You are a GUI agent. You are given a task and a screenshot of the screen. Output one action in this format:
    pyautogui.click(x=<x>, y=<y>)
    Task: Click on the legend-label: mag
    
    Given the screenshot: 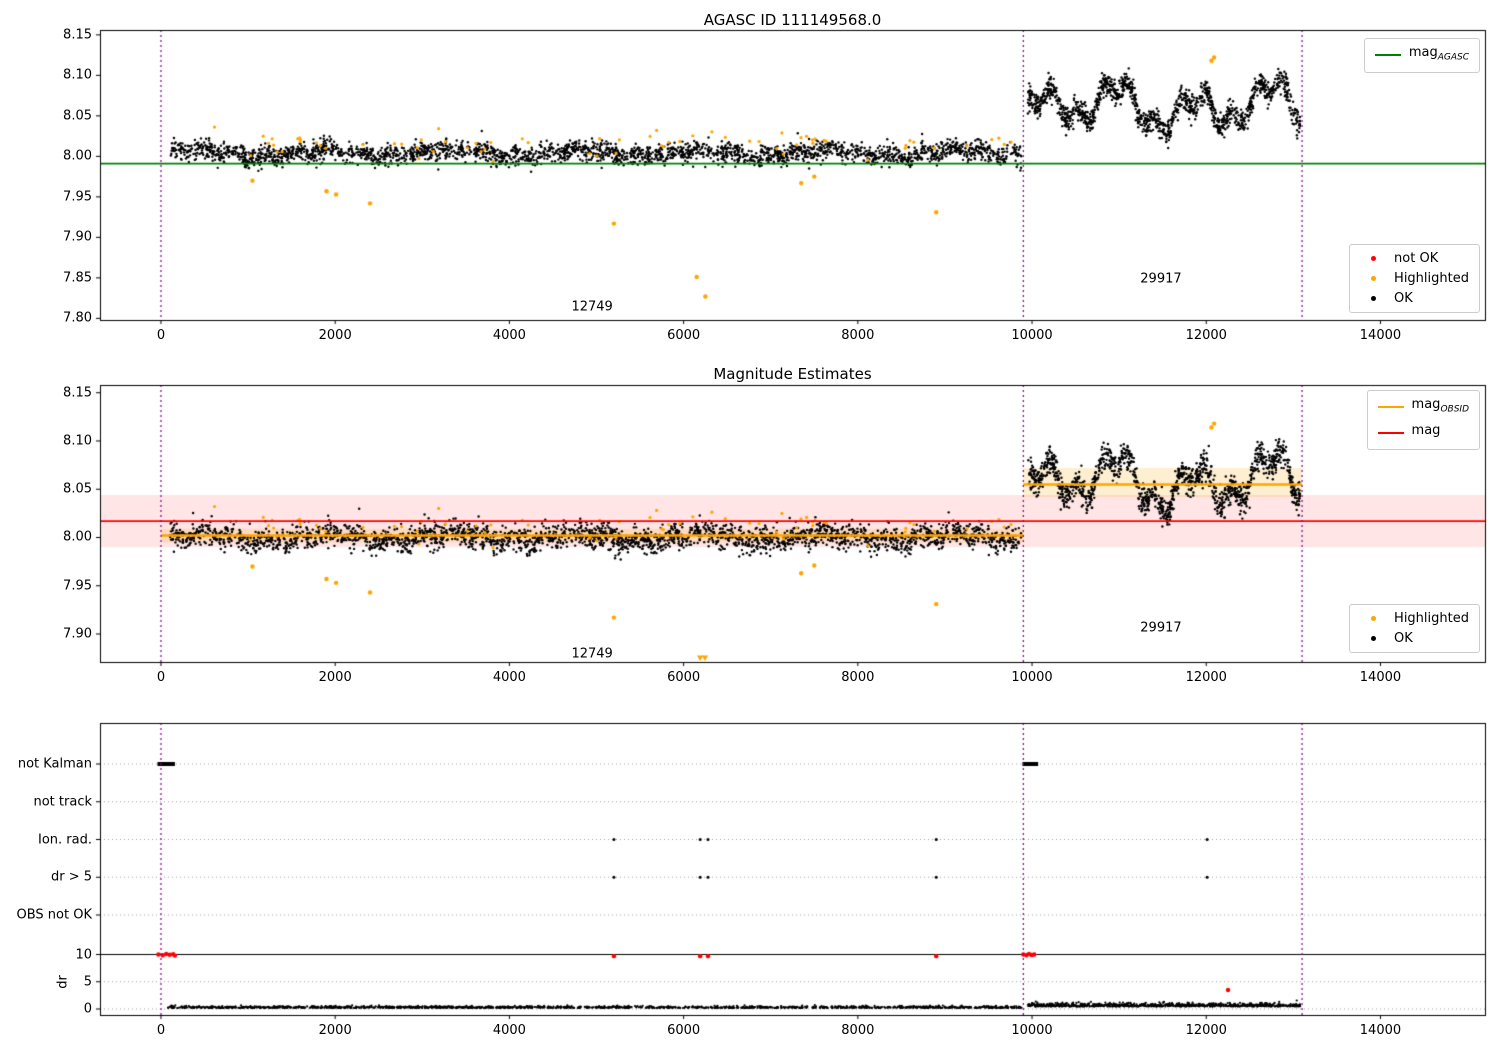 What is the action you would take?
    pyautogui.click(x=1426, y=430)
    